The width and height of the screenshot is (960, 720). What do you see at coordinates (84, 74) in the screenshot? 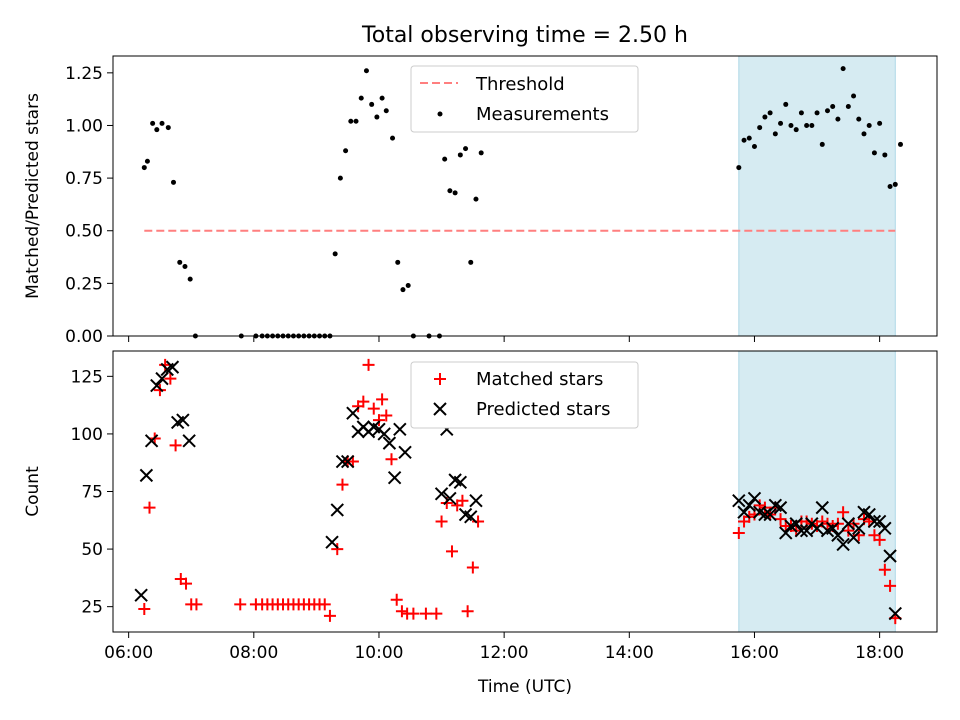
I see `y-tick-label: 1.25` at bounding box center [84, 74].